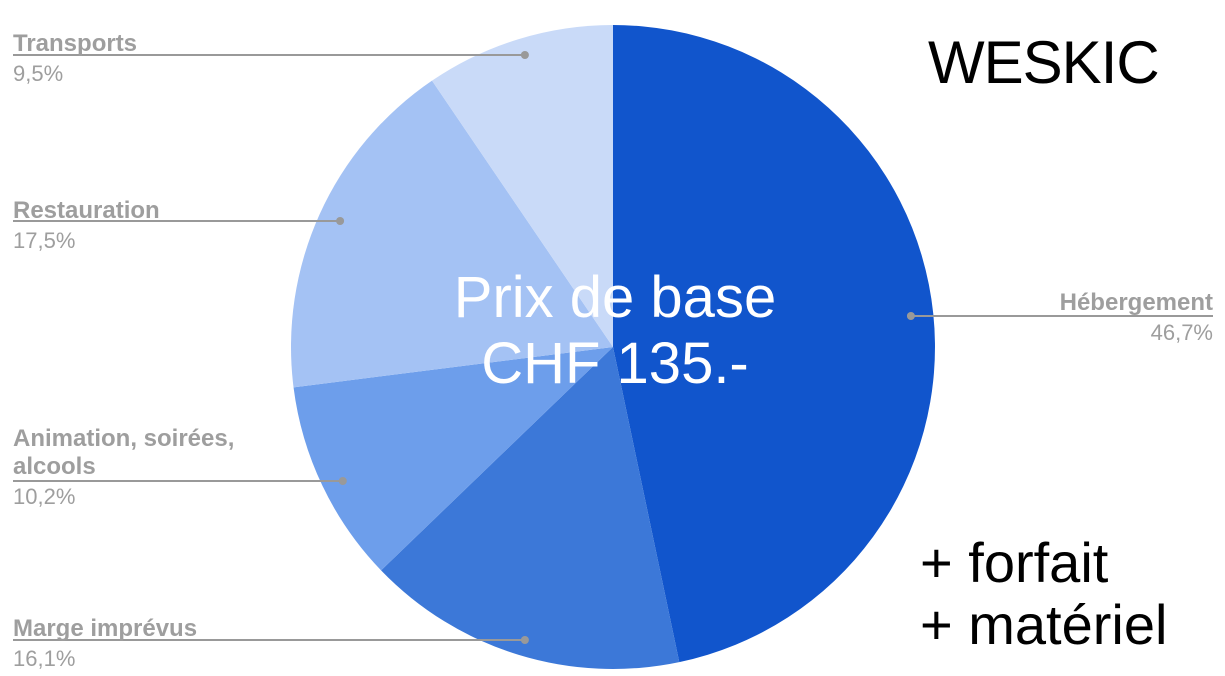  I want to click on center-caption-line2: CHF 135.-, so click(615, 363).